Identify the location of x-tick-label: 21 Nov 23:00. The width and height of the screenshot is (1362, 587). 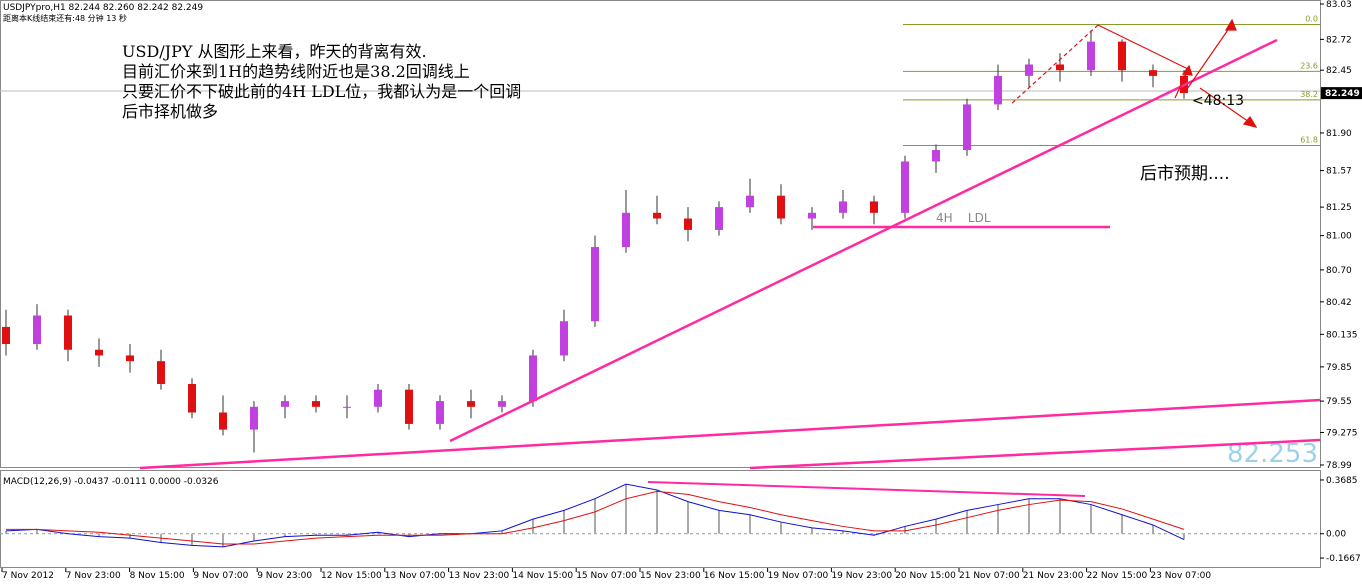
(1053, 576).